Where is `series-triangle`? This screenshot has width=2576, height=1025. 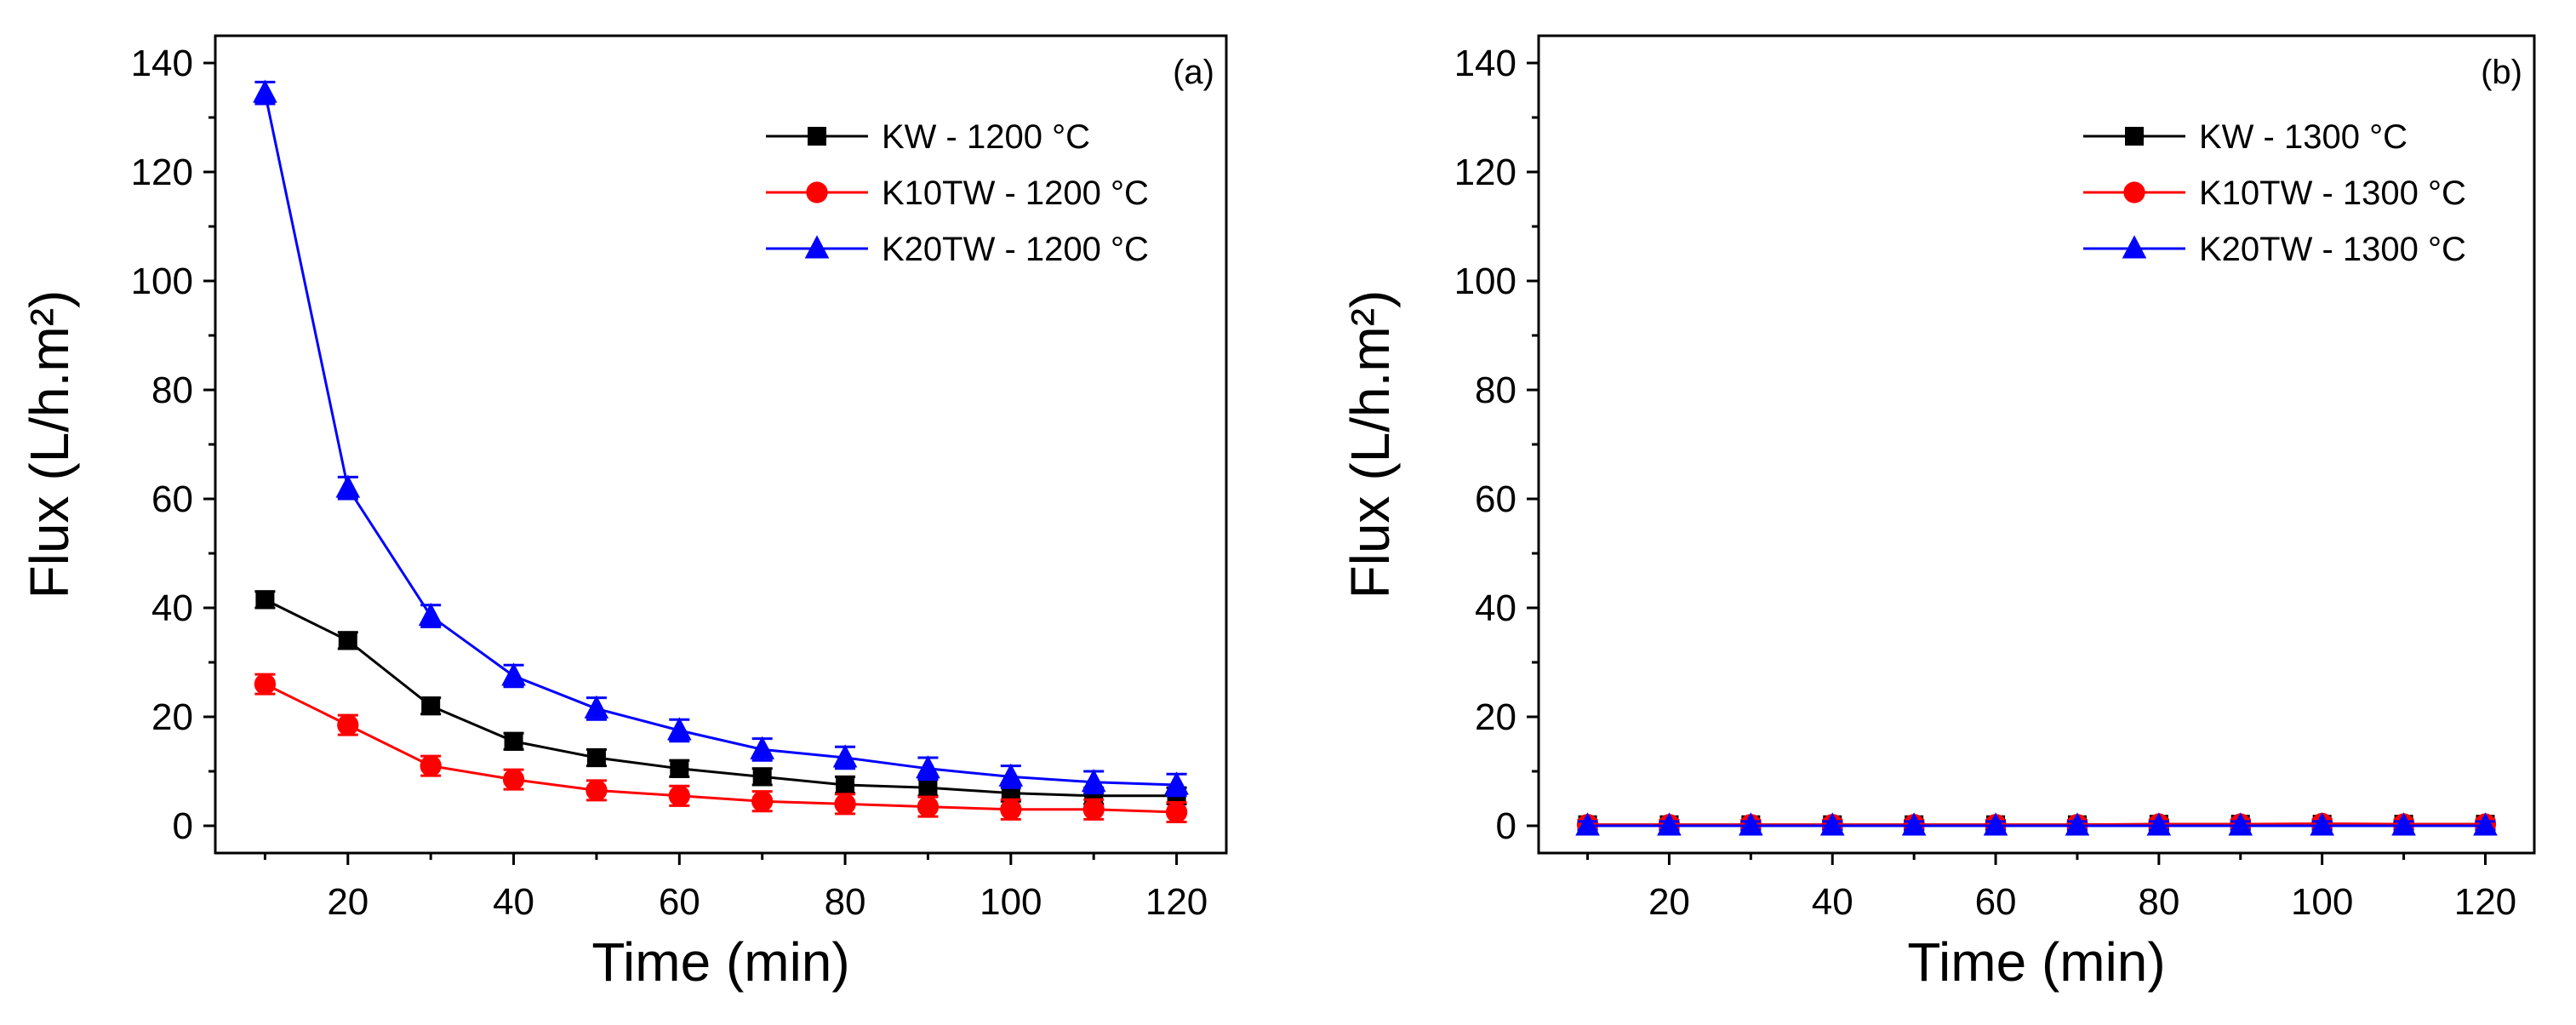 series-triangle is located at coordinates (2036, 824).